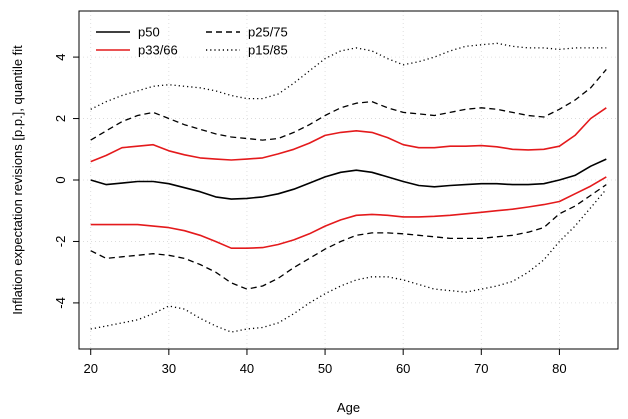 The image size is (628, 419). I want to click on y-tick-label: 4, so click(60, 56).